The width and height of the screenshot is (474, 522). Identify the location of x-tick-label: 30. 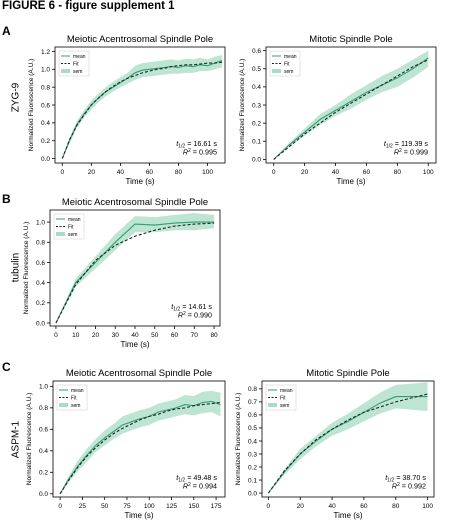
(116, 335).